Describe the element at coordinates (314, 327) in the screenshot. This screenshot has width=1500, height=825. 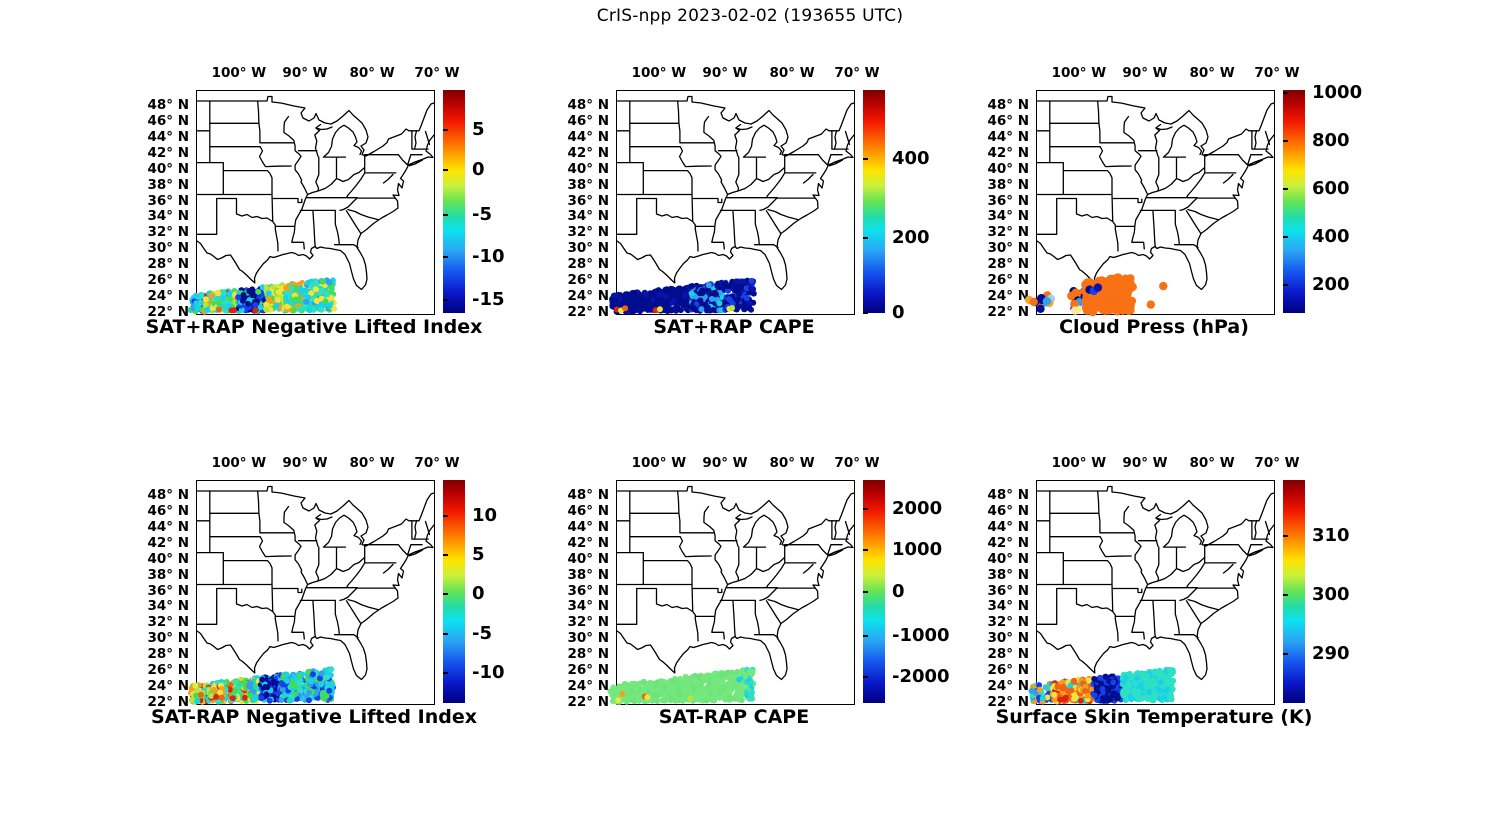
I see `panel-title: SAT+RAP Negative Lifted Index` at that location.